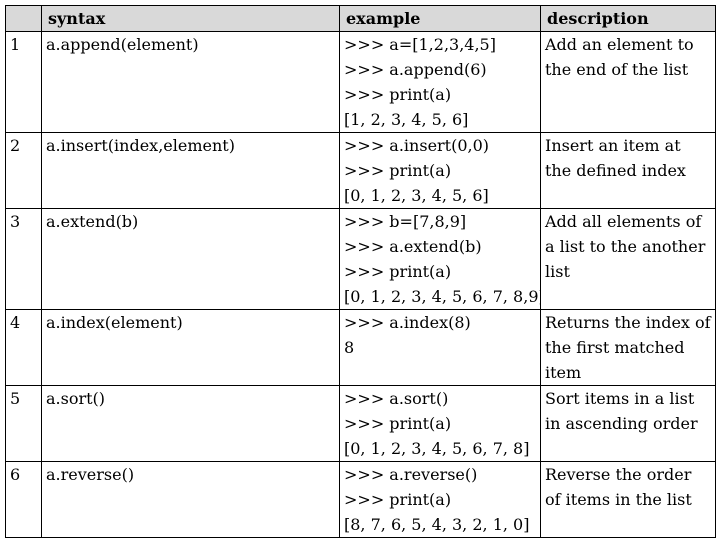 This screenshot has width=725, height=549. Describe the element at coordinates (417, 145) in the screenshot. I see `example-line: >>> a.insert(0,0)` at that location.